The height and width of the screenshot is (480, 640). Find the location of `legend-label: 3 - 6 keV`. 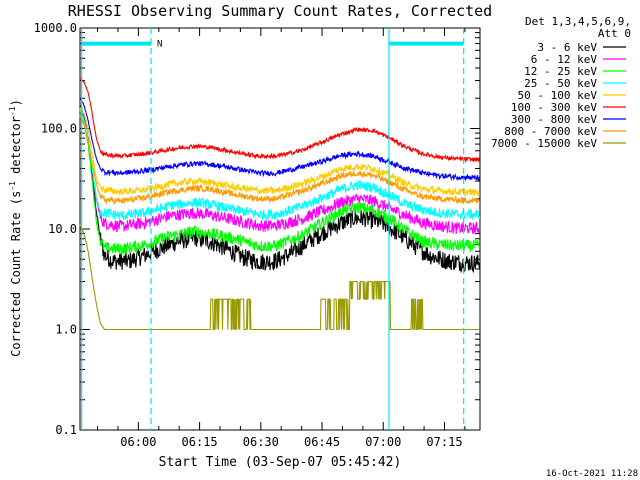

legend-label: 3 - 6 keV is located at coordinates (567, 47).